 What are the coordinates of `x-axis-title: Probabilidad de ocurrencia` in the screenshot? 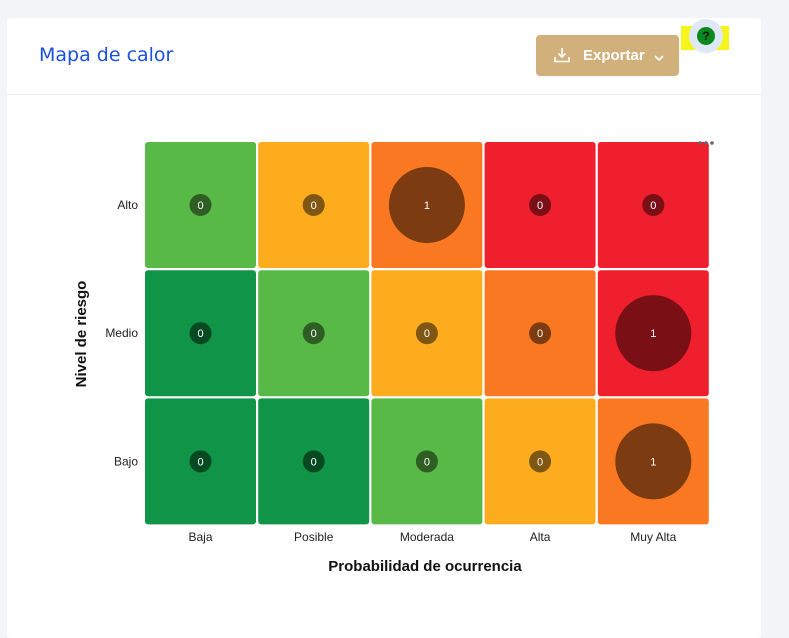 It's located at (425, 566).